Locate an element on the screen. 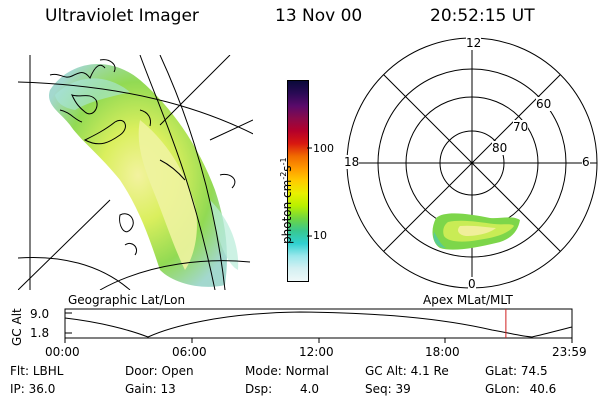 The height and width of the screenshot is (400, 600). x-tick-2359: 23:59 is located at coordinates (569, 352).